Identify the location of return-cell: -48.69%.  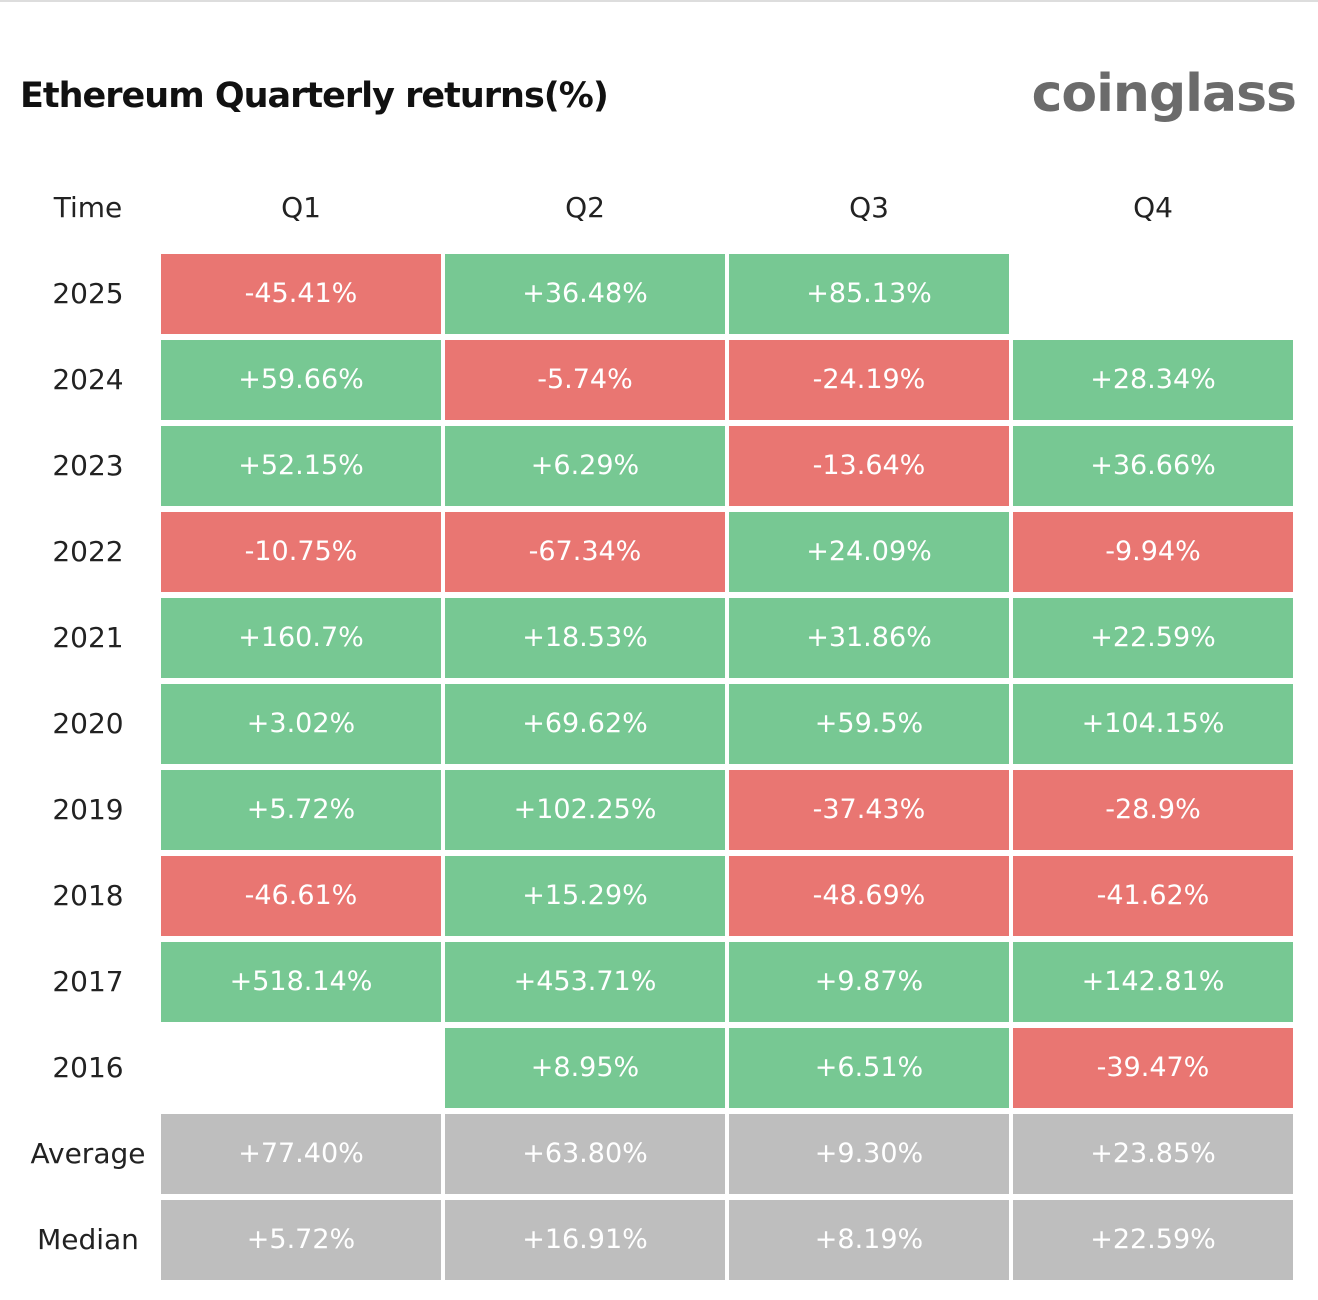
(869, 896).